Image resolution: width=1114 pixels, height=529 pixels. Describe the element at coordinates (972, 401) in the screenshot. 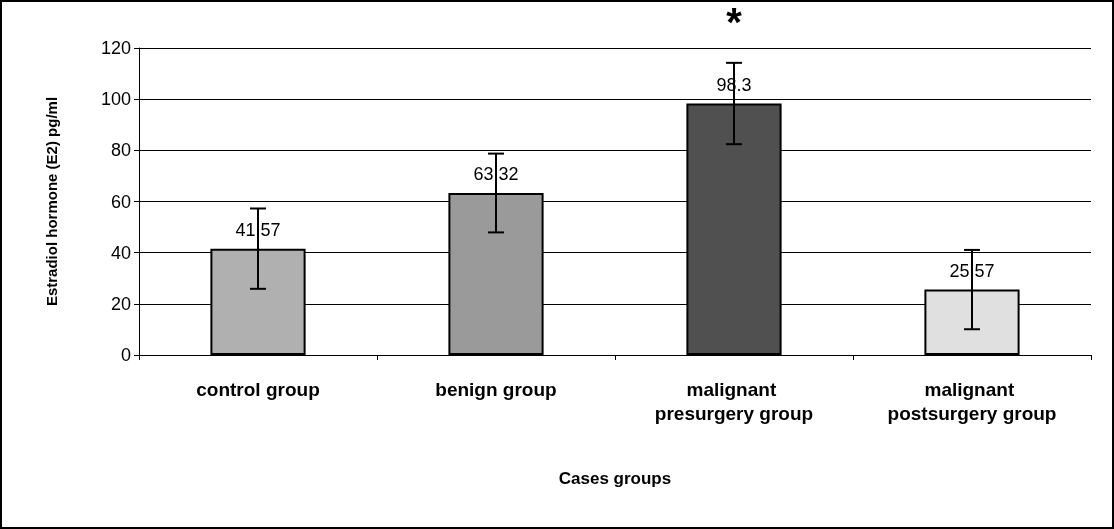

I see `x-tick-label: malignant postsurgery group` at that location.